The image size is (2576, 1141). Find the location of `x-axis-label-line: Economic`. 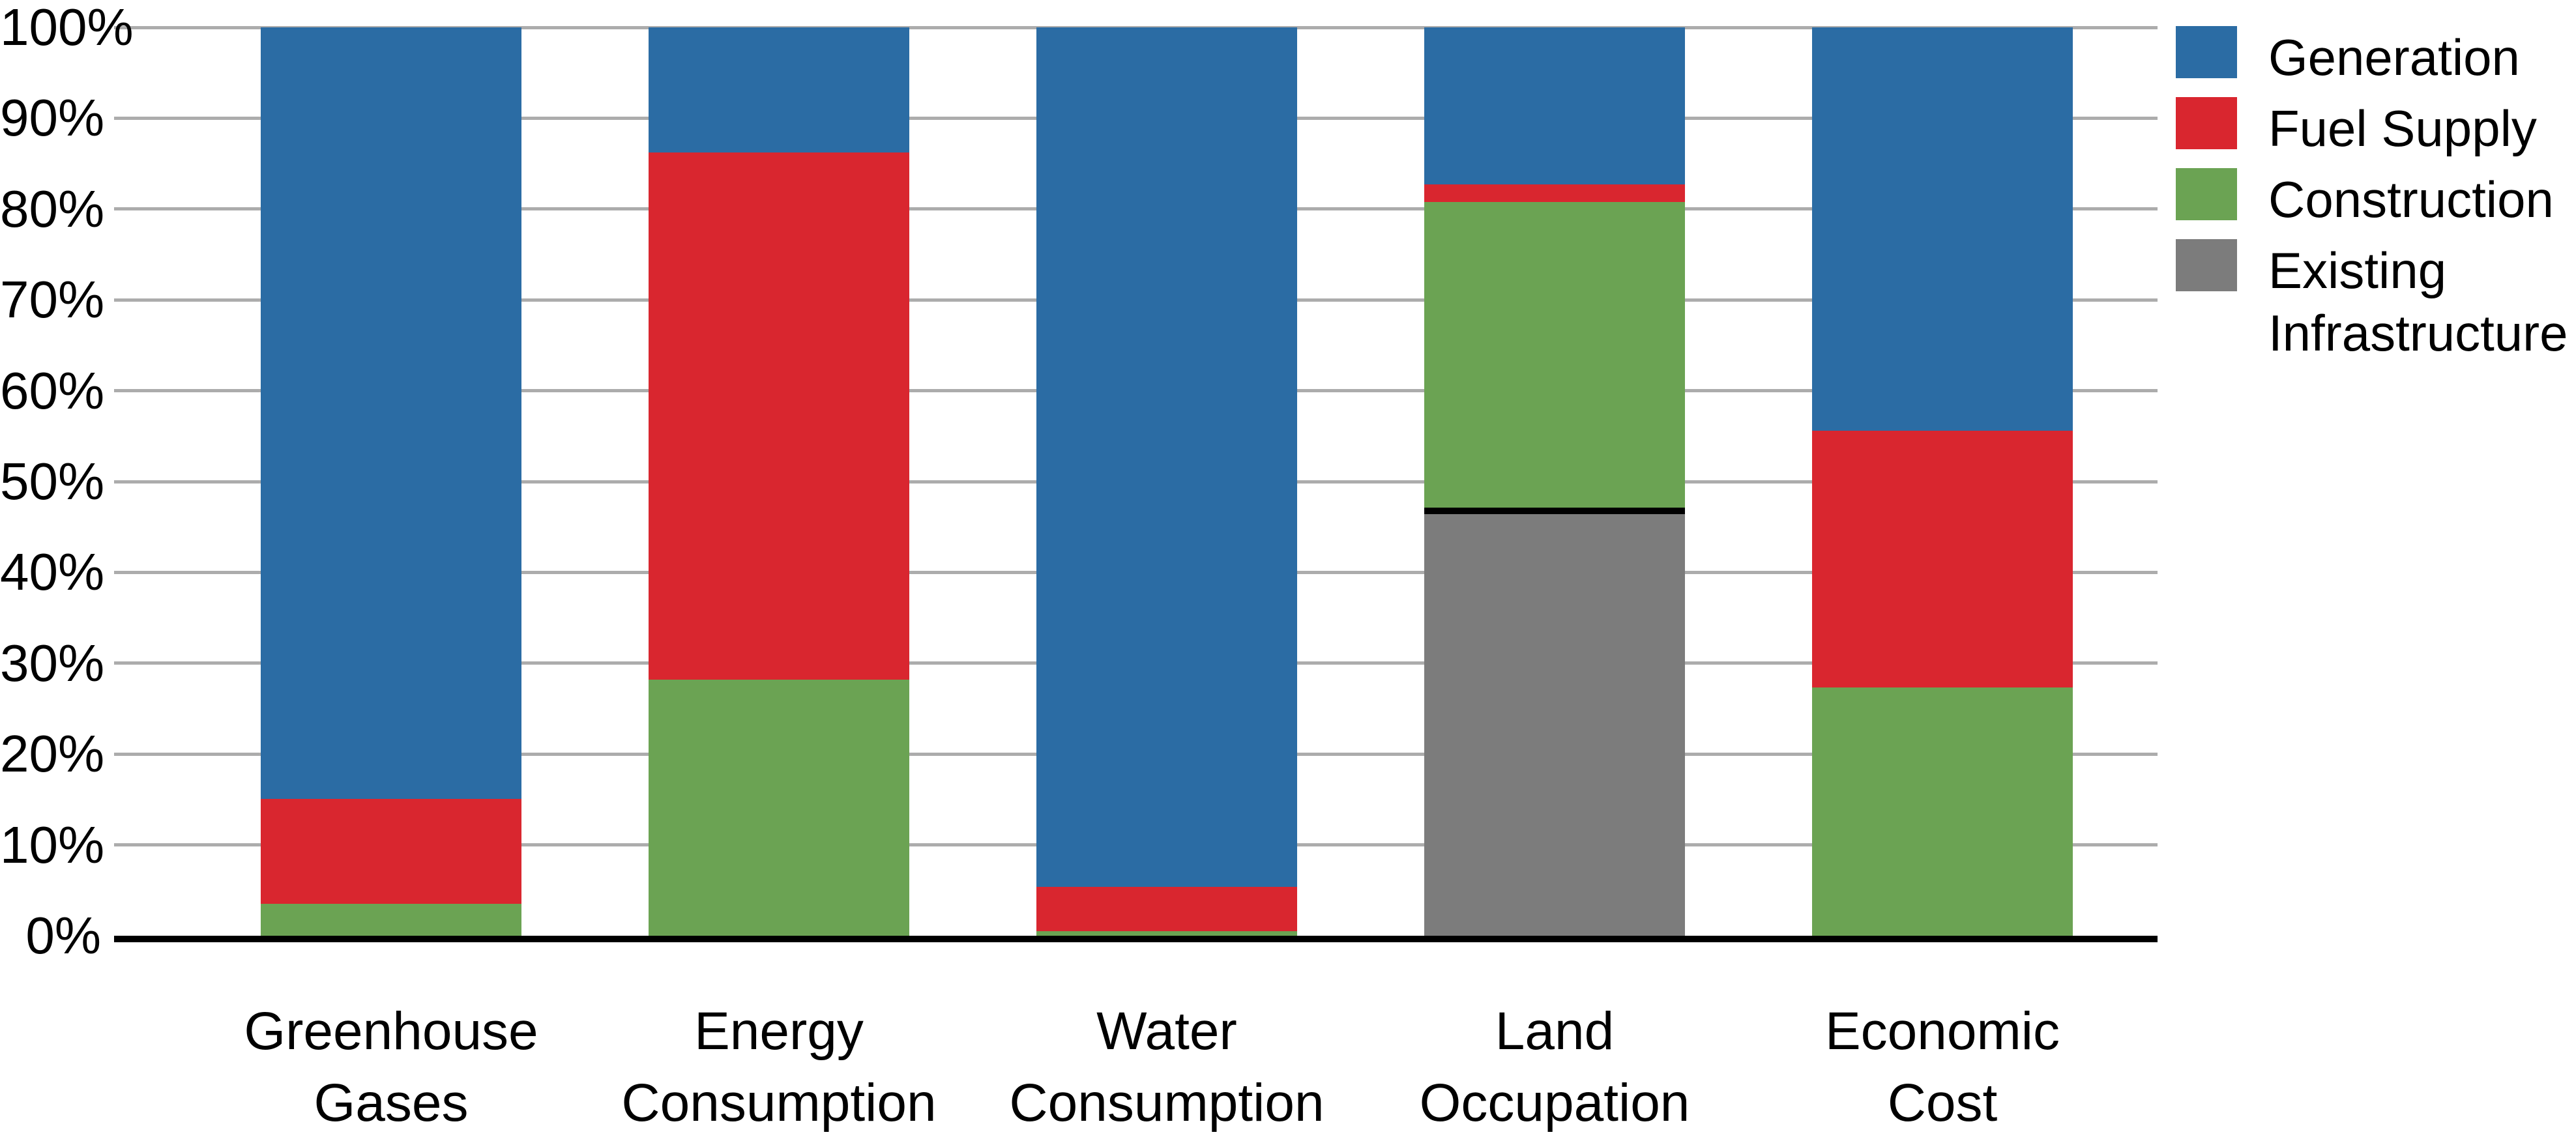

x-axis-label-line: Economic is located at coordinates (1942, 1031).